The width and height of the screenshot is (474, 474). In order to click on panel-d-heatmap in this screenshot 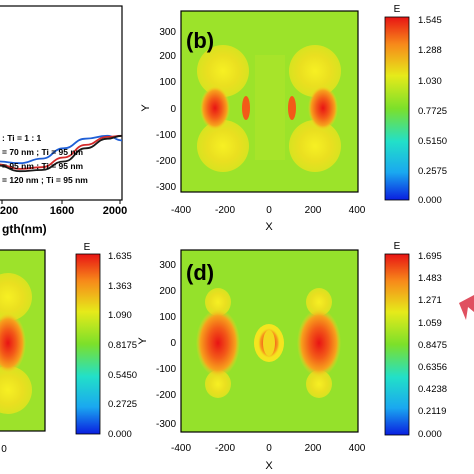, I will do `click(269, 341)`.